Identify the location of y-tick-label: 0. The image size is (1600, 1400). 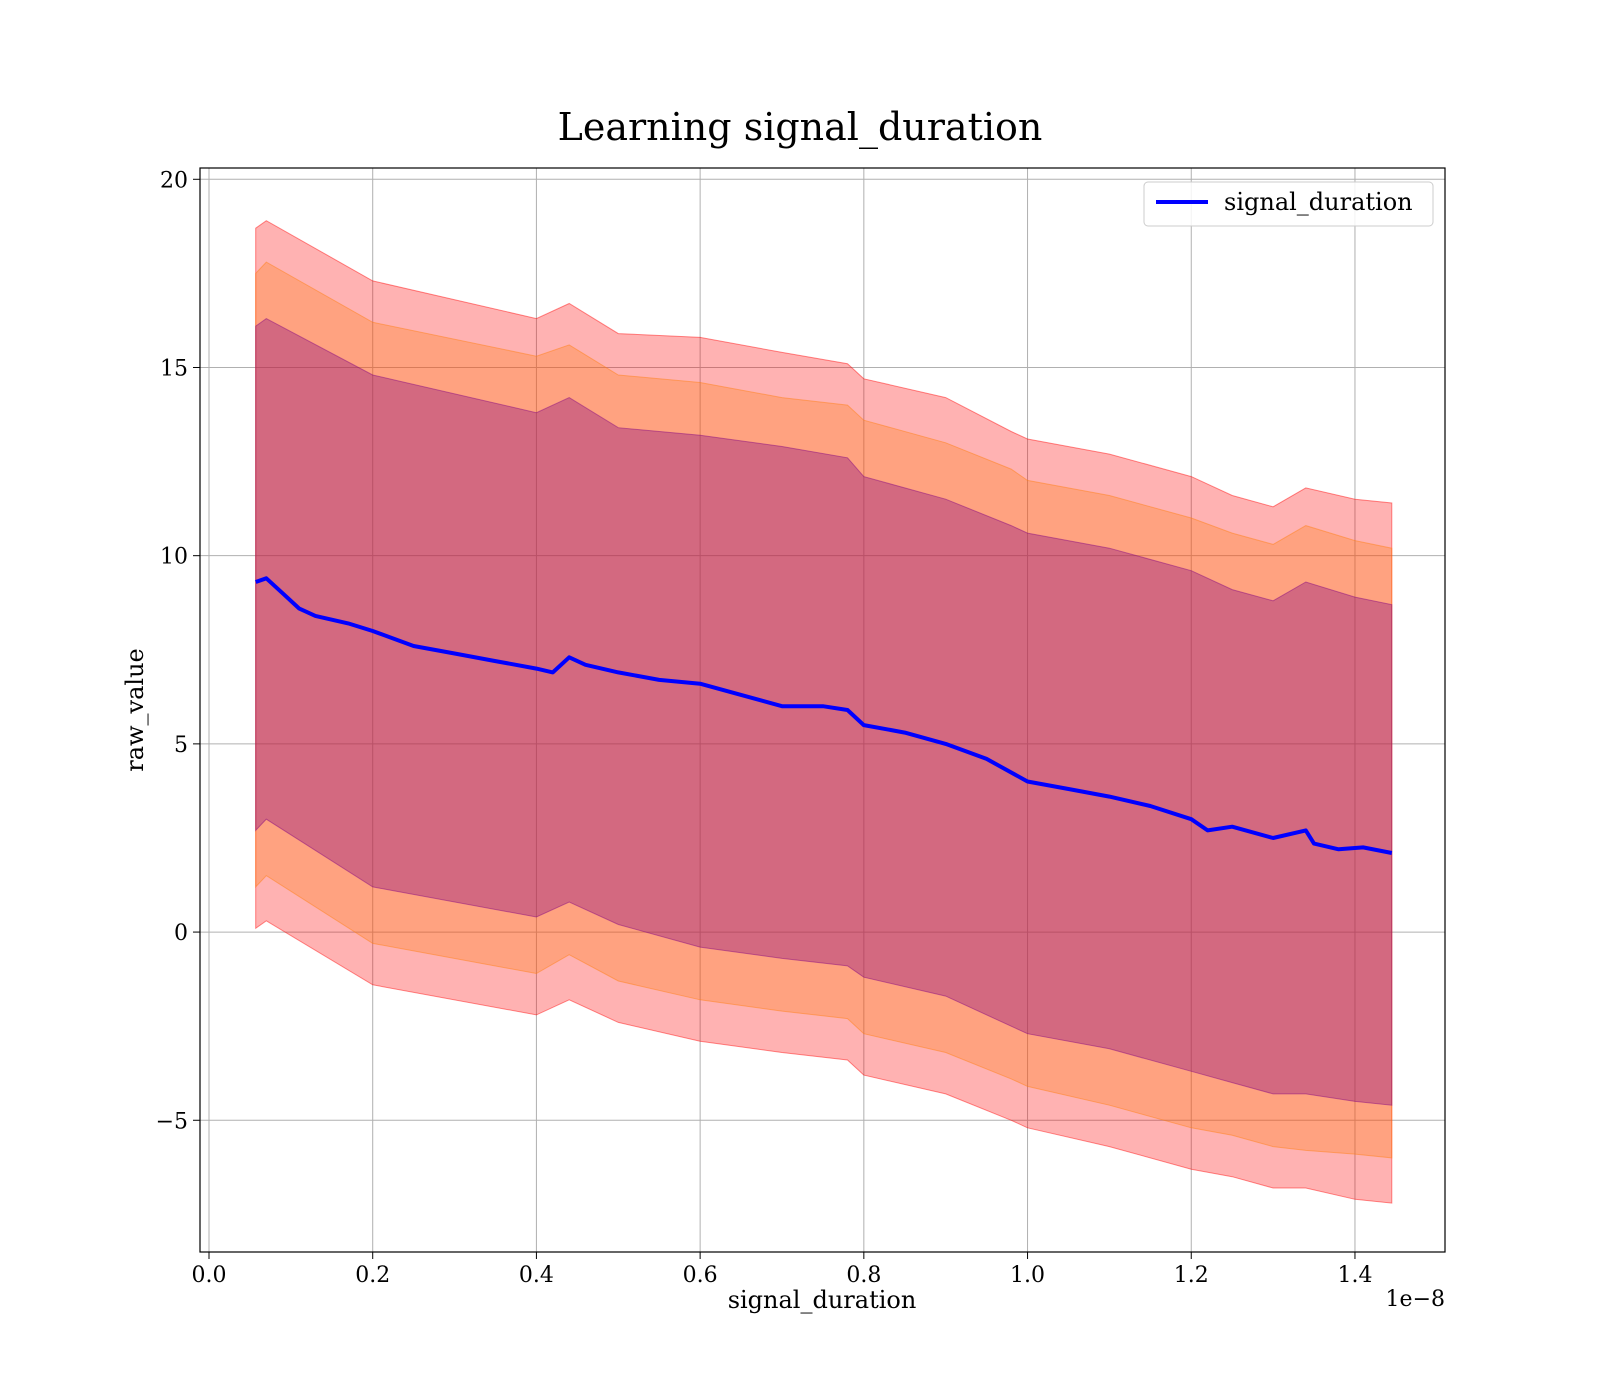
(181, 933).